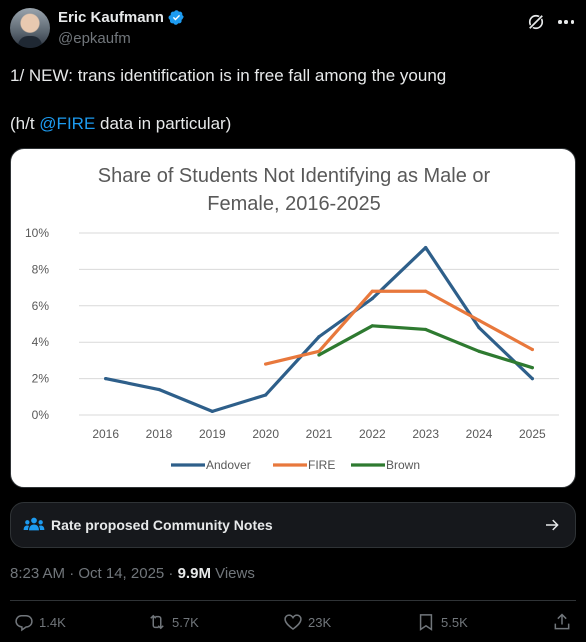  Describe the element at coordinates (307, 622) in the screenshot. I see `like-button: 23K` at that location.